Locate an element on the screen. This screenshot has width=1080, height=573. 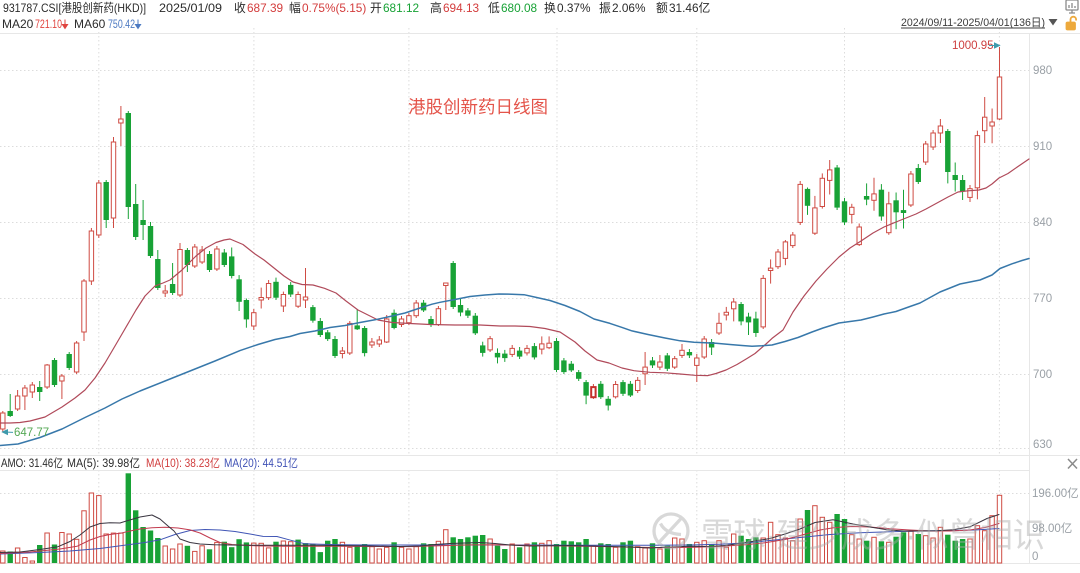
svg-text: 647.77 is located at coordinates (31, 433).